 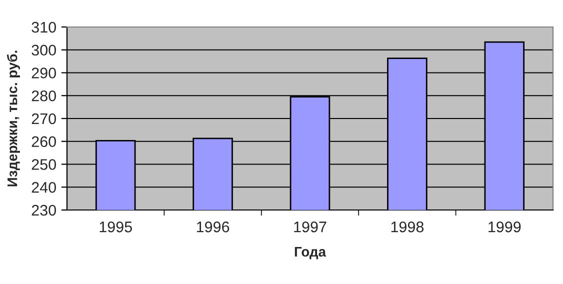 I want to click on y-tick-label: 310, so click(x=44, y=27).